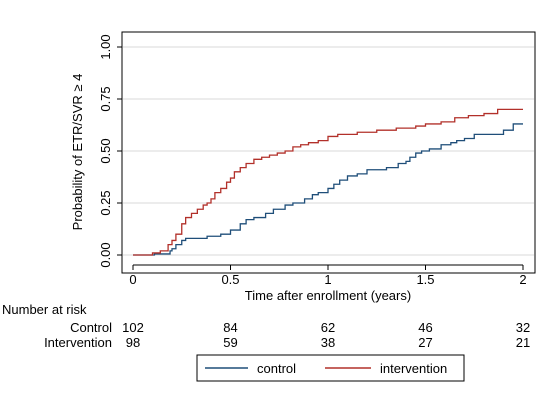 This screenshot has height=403, width=550. What do you see at coordinates (105, 46) in the screenshot?
I see `y-tick-label-4: 1.00` at bounding box center [105, 46].